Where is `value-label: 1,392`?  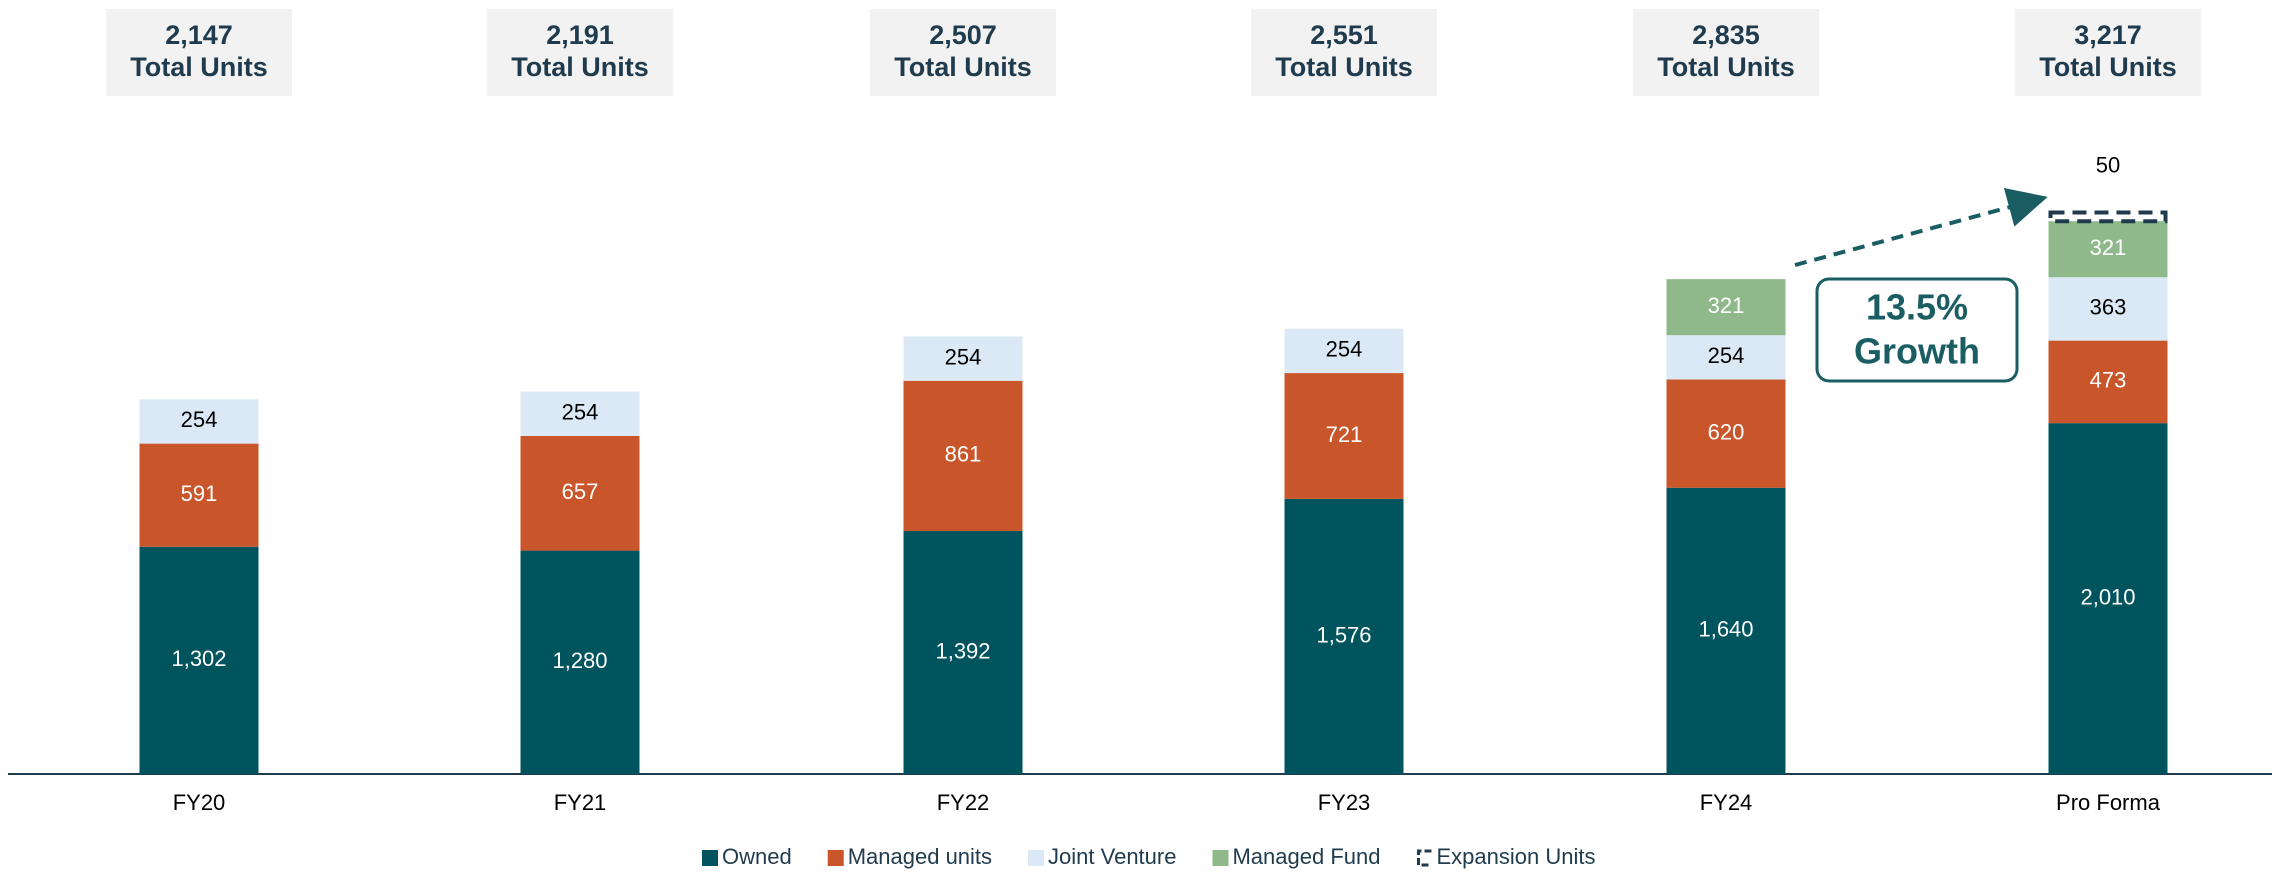
value-label: 1,392 is located at coordinates (962, 650).